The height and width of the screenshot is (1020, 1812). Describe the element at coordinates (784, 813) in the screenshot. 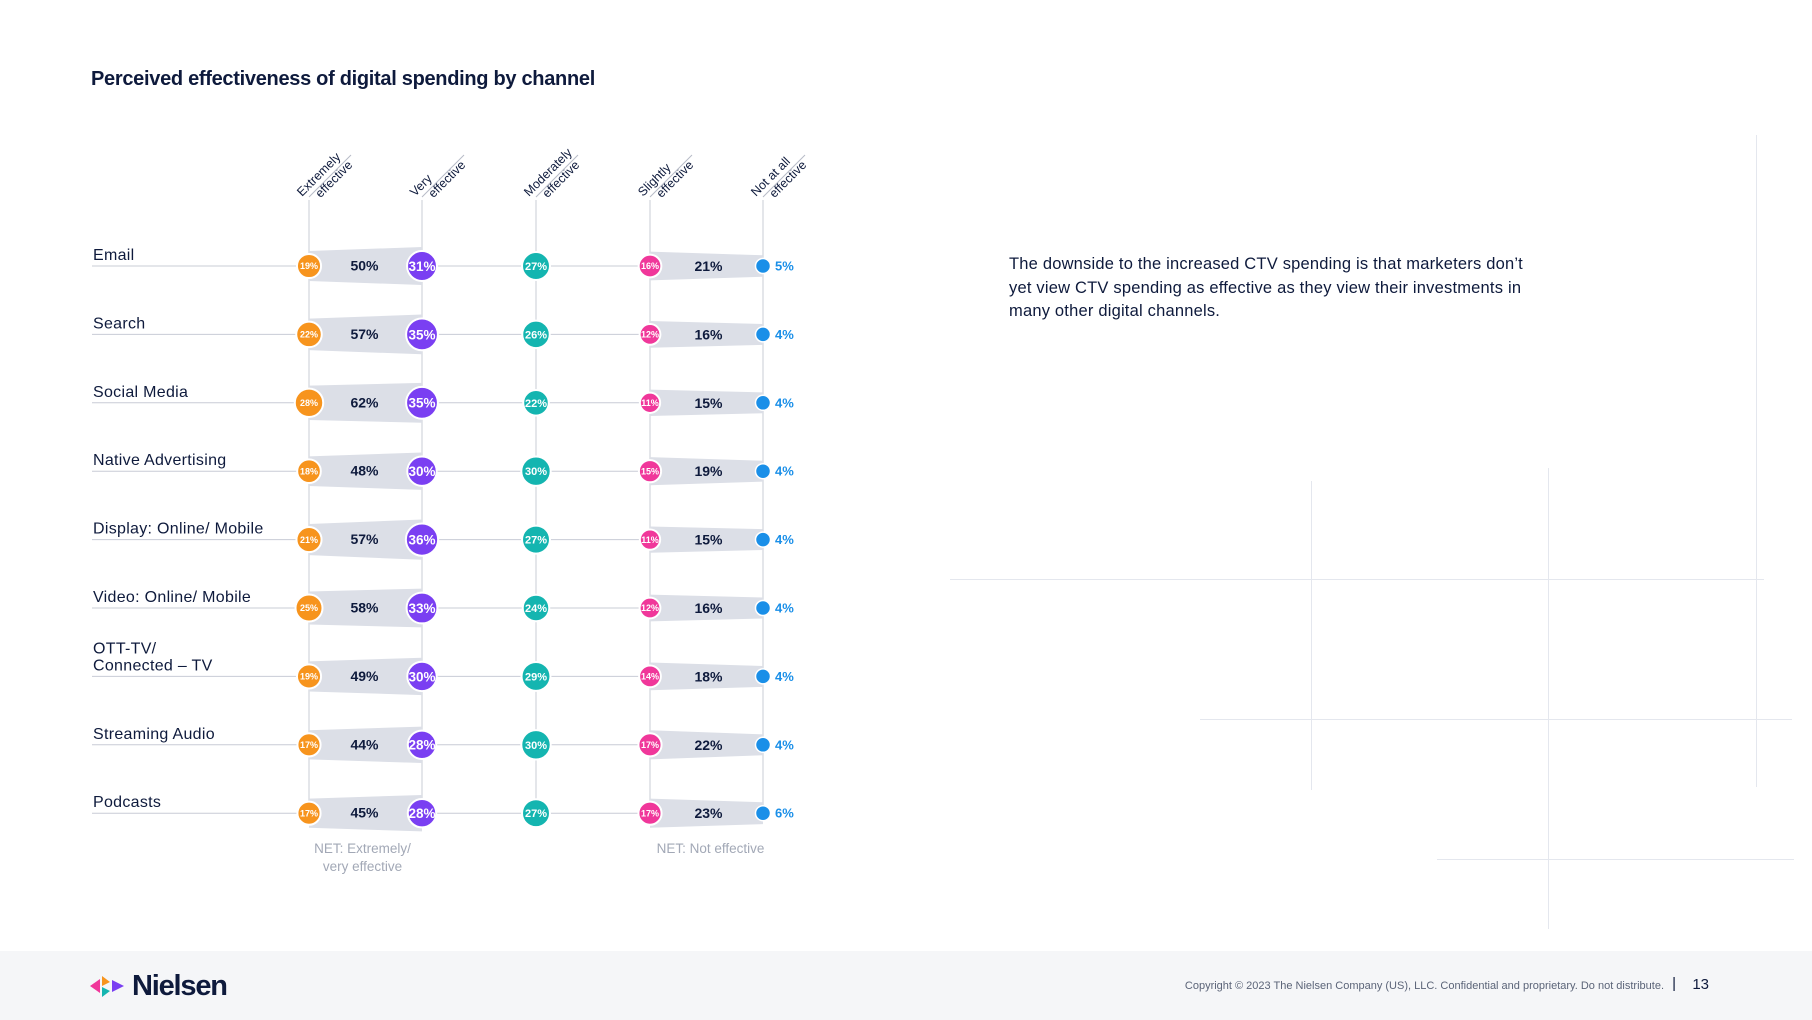

I see `bubble-label-not_at_all: 6%` at that location.